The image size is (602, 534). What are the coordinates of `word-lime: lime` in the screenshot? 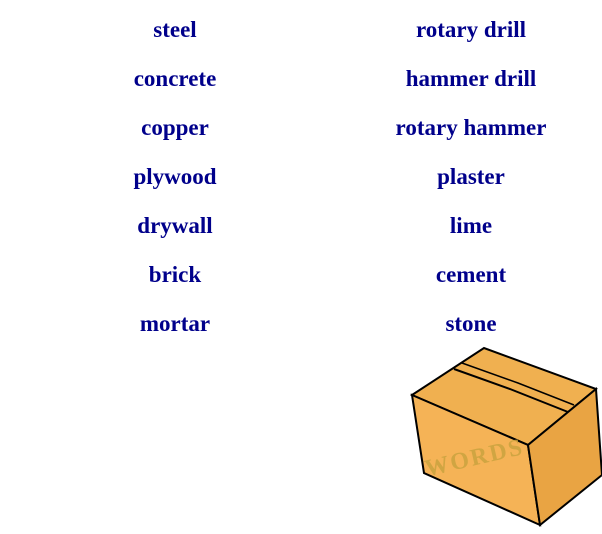 It's located at (471, 225).